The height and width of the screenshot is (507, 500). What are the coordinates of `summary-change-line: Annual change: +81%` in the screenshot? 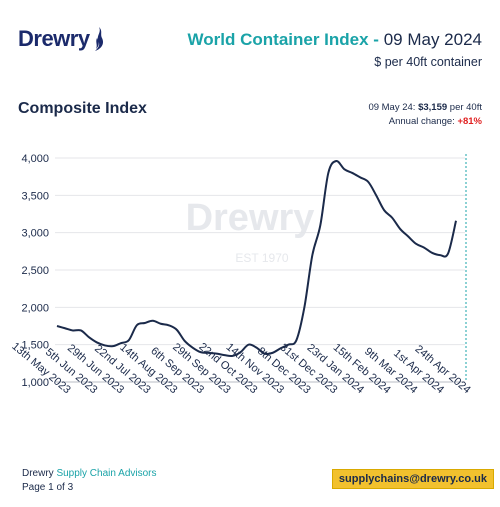 It's located at (425, 122).